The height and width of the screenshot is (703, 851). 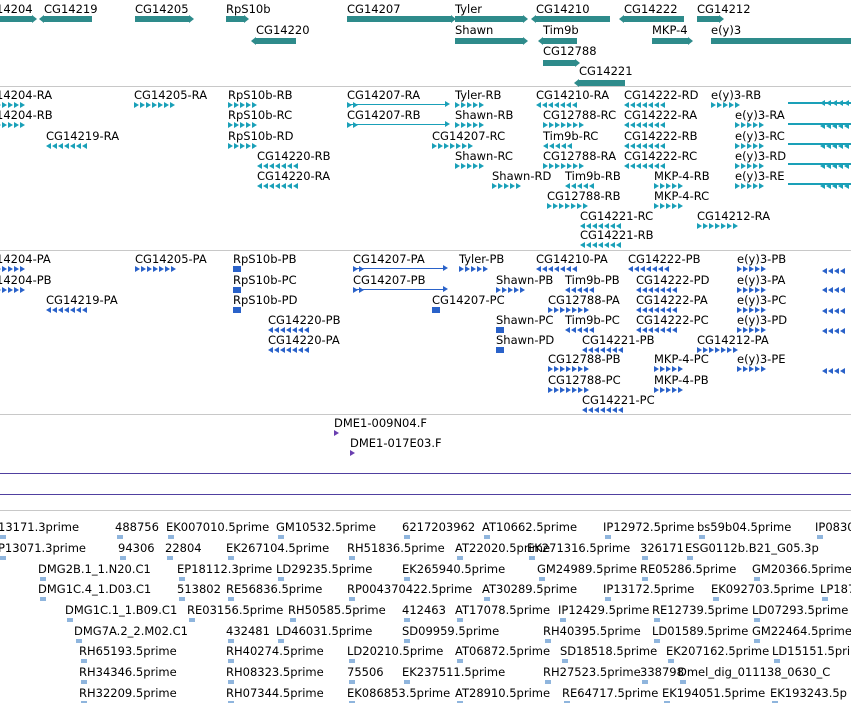 I want to click on protein-label: CG14222-PA, so click(x=672, y=300).